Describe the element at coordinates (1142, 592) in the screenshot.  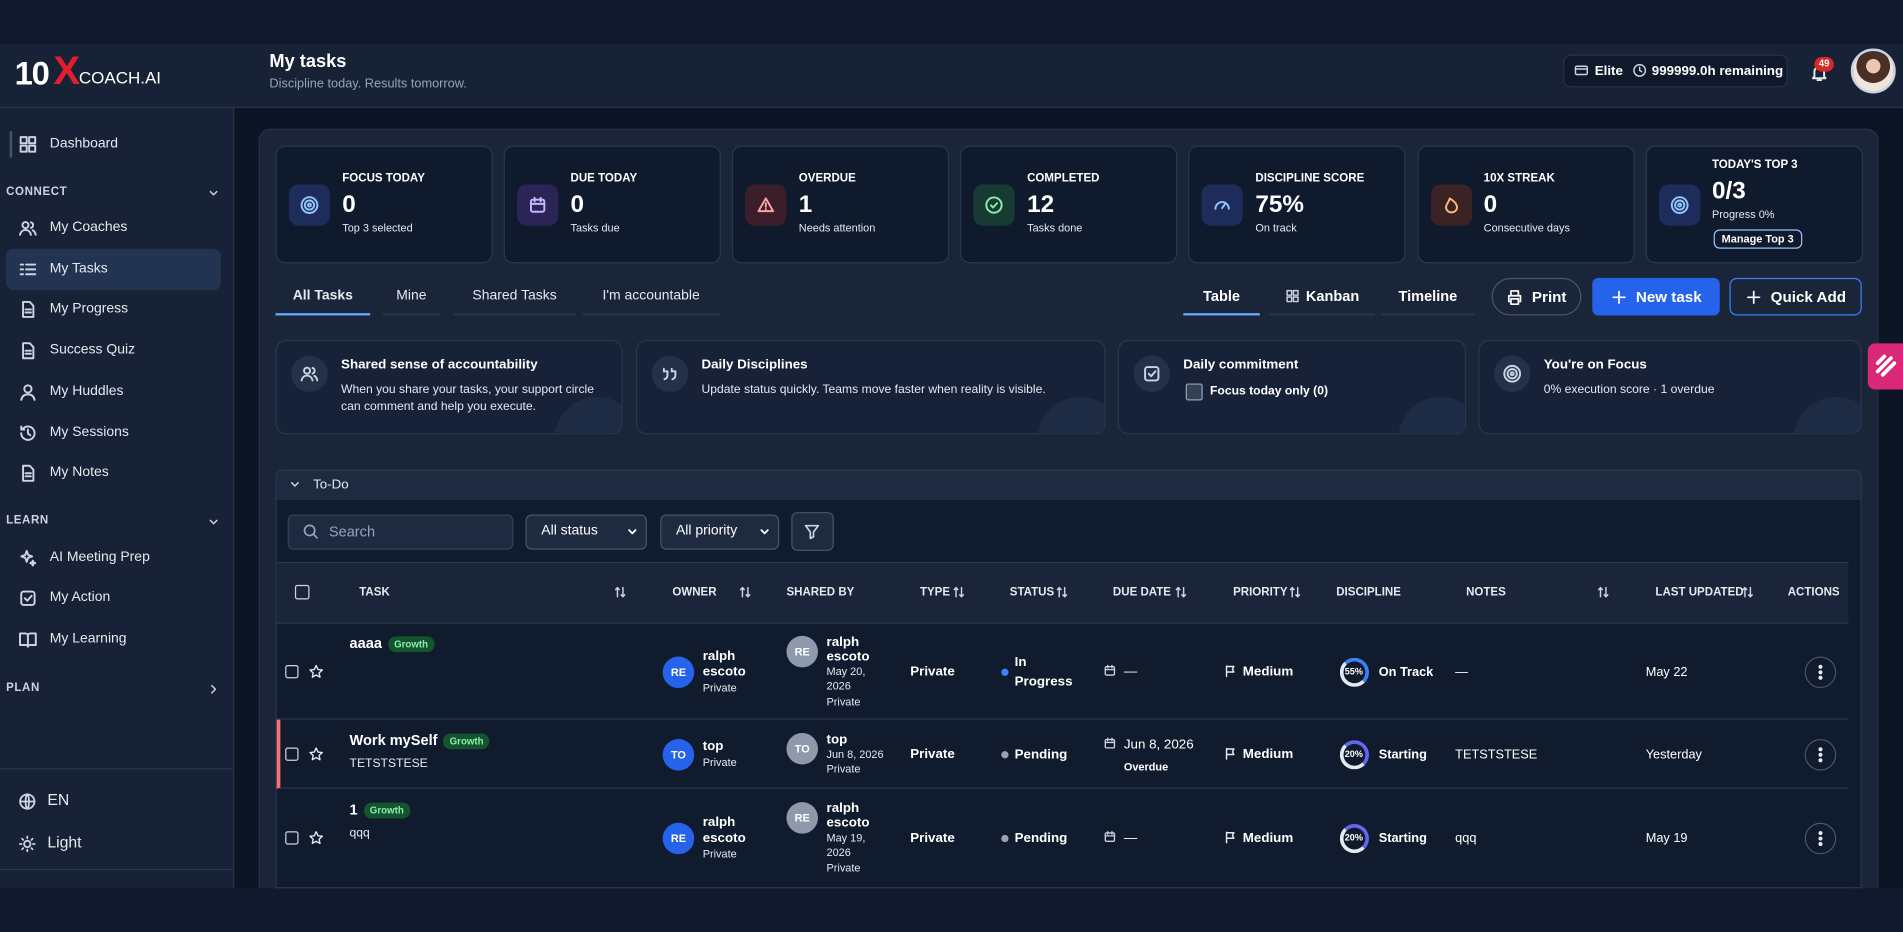
I see `column-header: DUE DATE` at that location.